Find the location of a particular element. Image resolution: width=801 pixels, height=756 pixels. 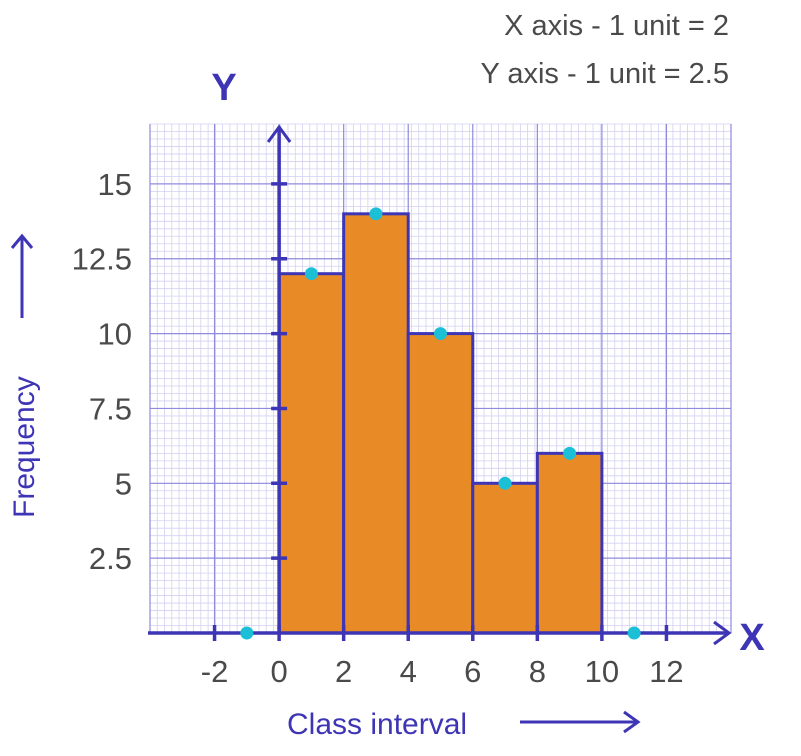

x-scale-note: X axis - 1 unit = 2 is located at coordinates (616, 26).